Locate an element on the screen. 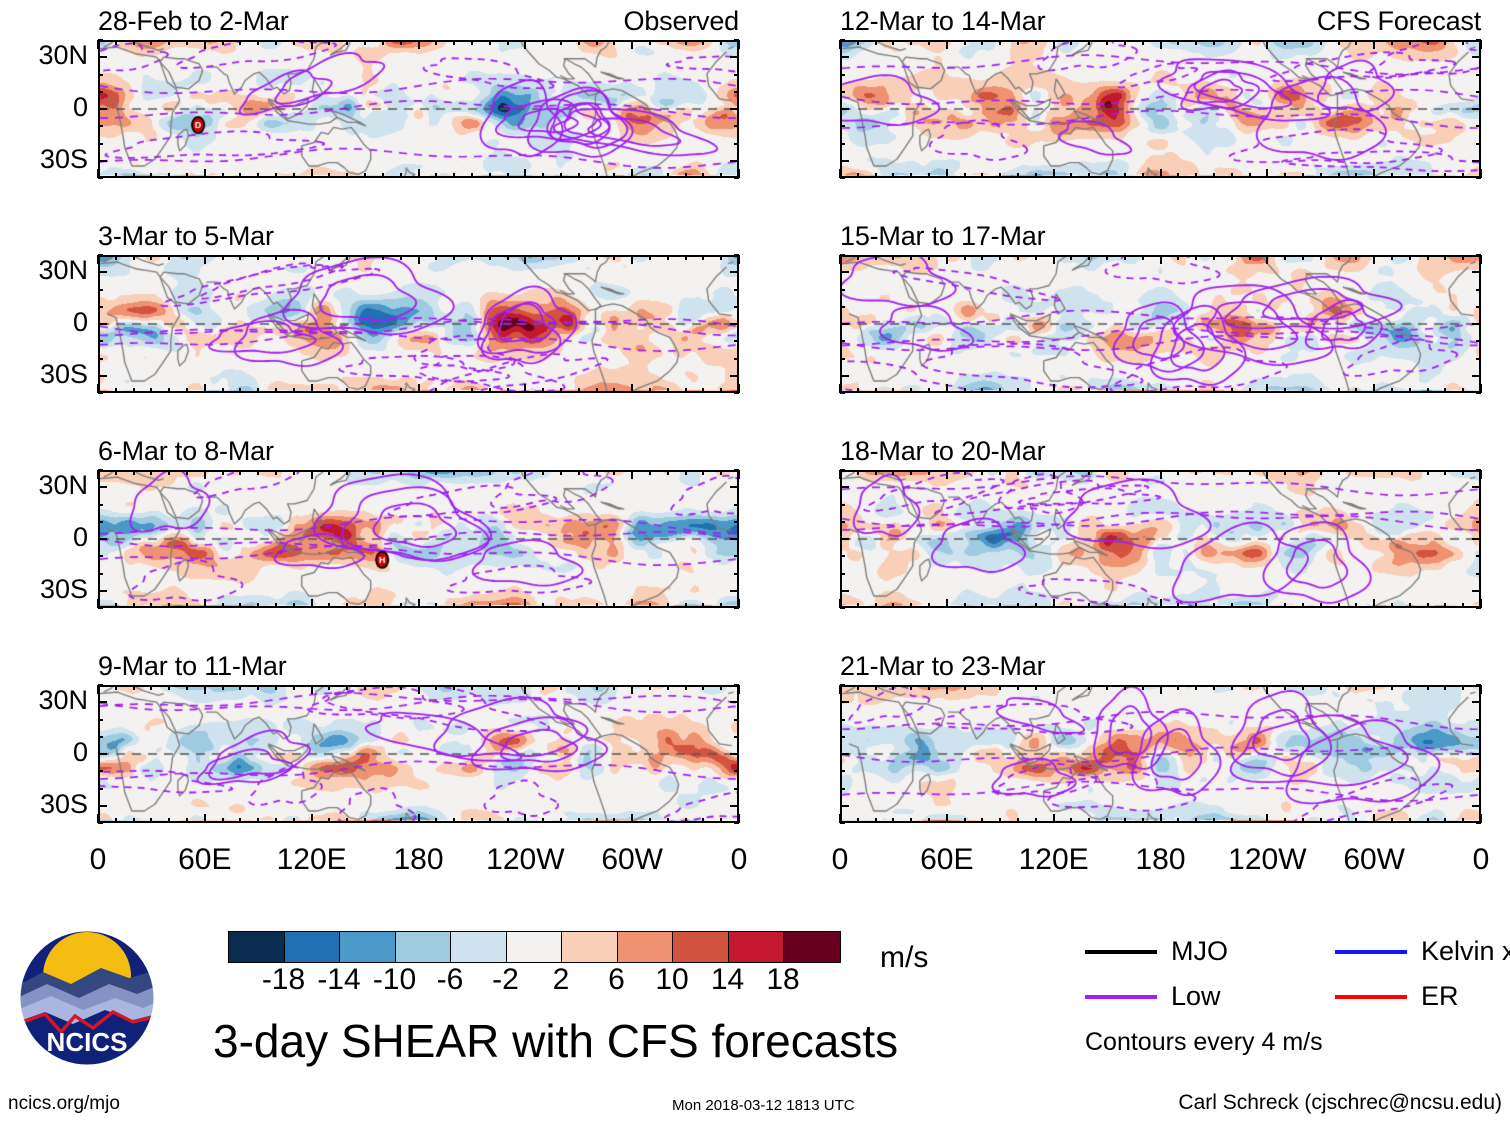 Image resolution: width=1510 pixels, height=1121 pixels. legend-item: Kelvin x2 is located at coordinates (1422, 951).